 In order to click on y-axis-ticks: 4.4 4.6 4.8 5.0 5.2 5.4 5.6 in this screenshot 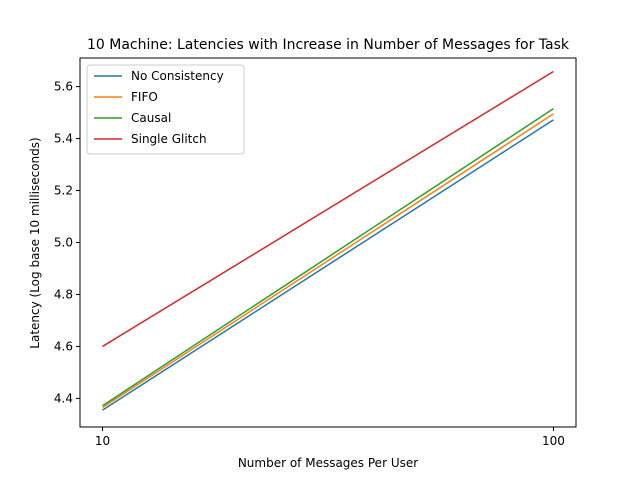, I will do `click(67, 242)`.